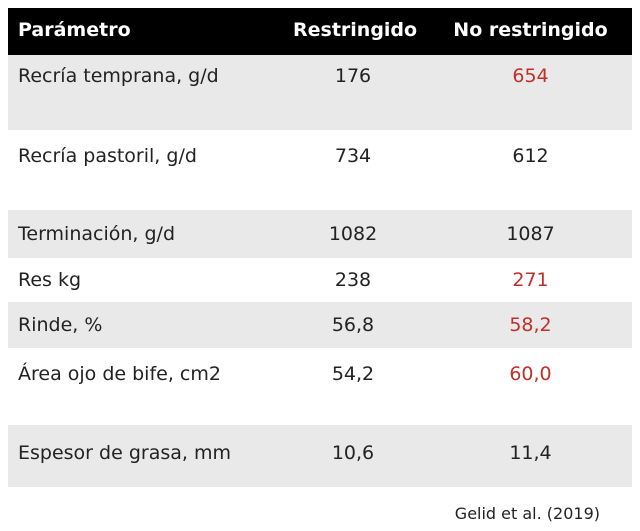  What do you see at coordinates (527, 513) in the screenshot?
I see `source-note: Gelid et al. (2019)` at bounding box center [527, 513].